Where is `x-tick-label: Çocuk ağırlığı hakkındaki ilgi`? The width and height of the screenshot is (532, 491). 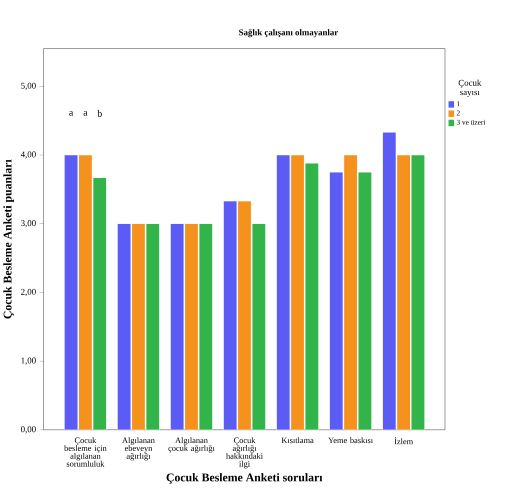 x-tick-label: Çocuk ağırlığı hakkındaki ilgi is located at coordinates (244, 452).